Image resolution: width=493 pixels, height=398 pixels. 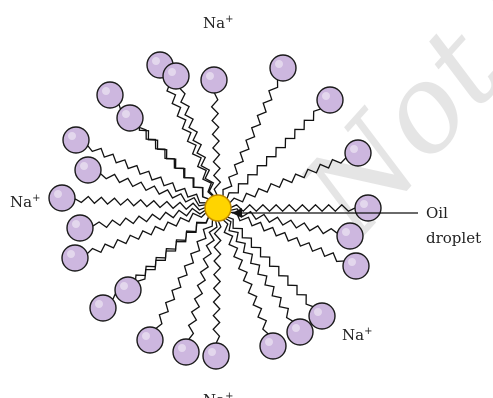 What do you see at coordinates (453, 238) in the screenshot?
I see `oil-label-line2: droplet` at bounding box center [453, 238].